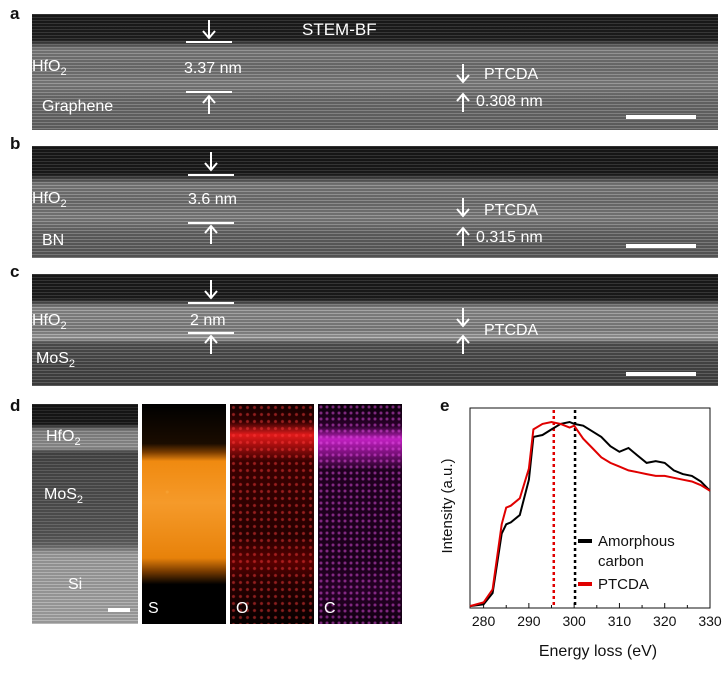  I want to click on panel-a-label: a, so click(15, 13).